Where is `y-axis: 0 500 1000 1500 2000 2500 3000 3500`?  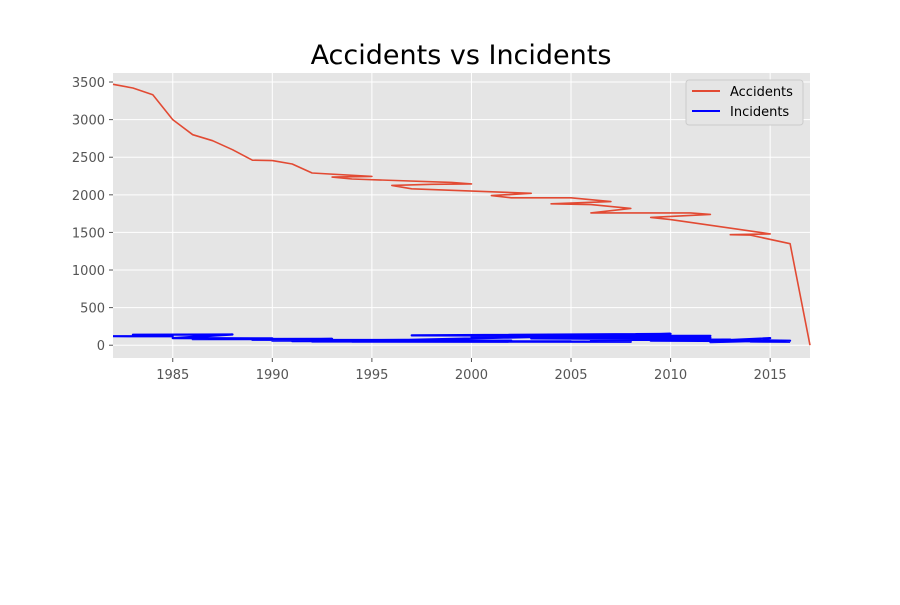
y-axis: 0 500 1000 1500 2000 2500 3000 3500 is located at coordinates (92, 215).